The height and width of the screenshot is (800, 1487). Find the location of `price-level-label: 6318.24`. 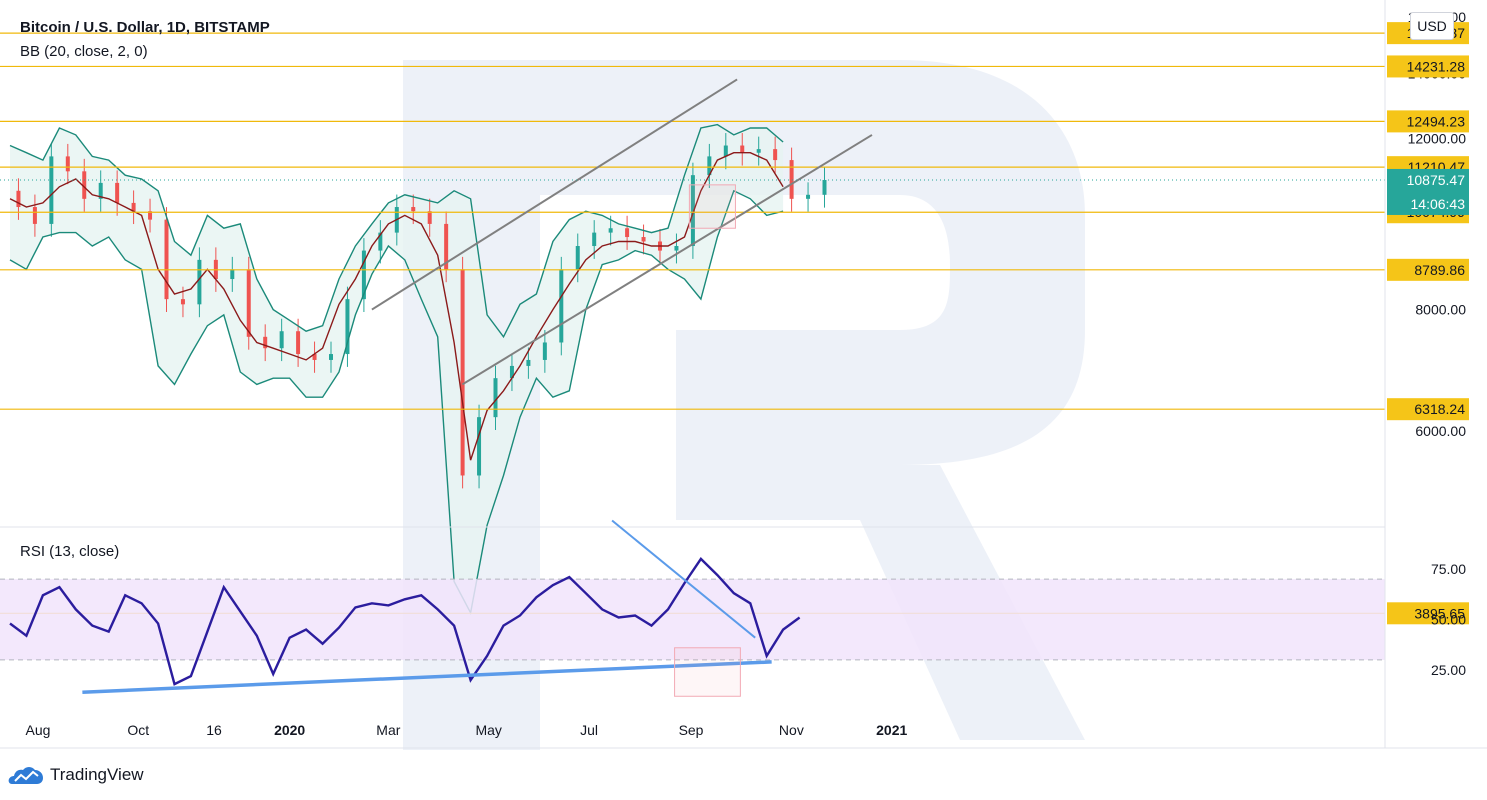

price-level-label: 6318.24 is located at coordinates (1439, 409).